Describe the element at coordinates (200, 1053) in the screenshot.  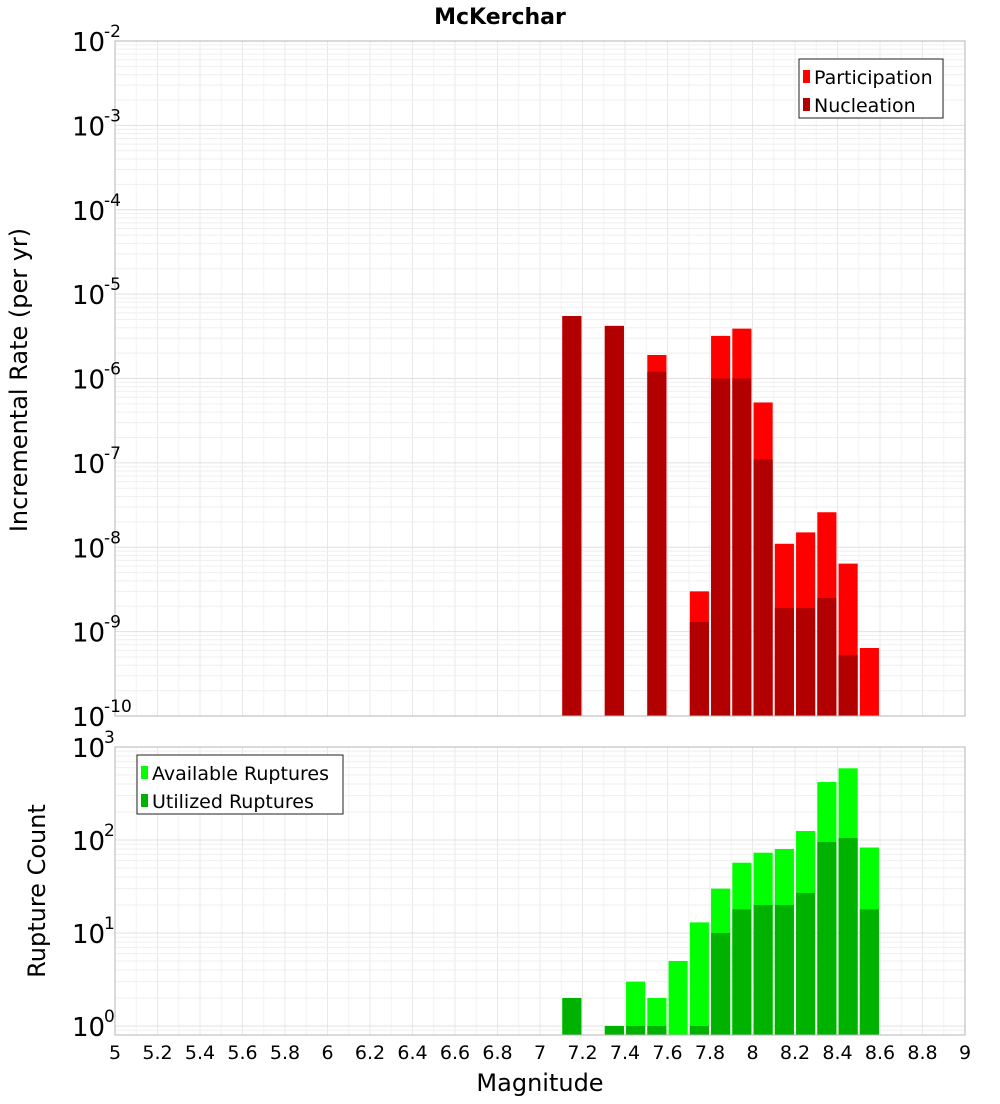
I see `x-tick-label: 5.4` at that location.